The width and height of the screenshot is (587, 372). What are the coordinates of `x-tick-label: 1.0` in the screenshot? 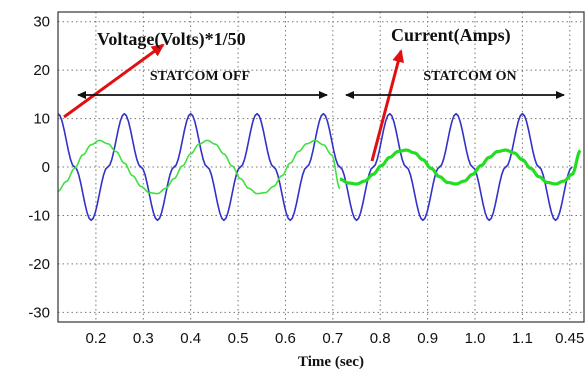 It's located at (475, 338).